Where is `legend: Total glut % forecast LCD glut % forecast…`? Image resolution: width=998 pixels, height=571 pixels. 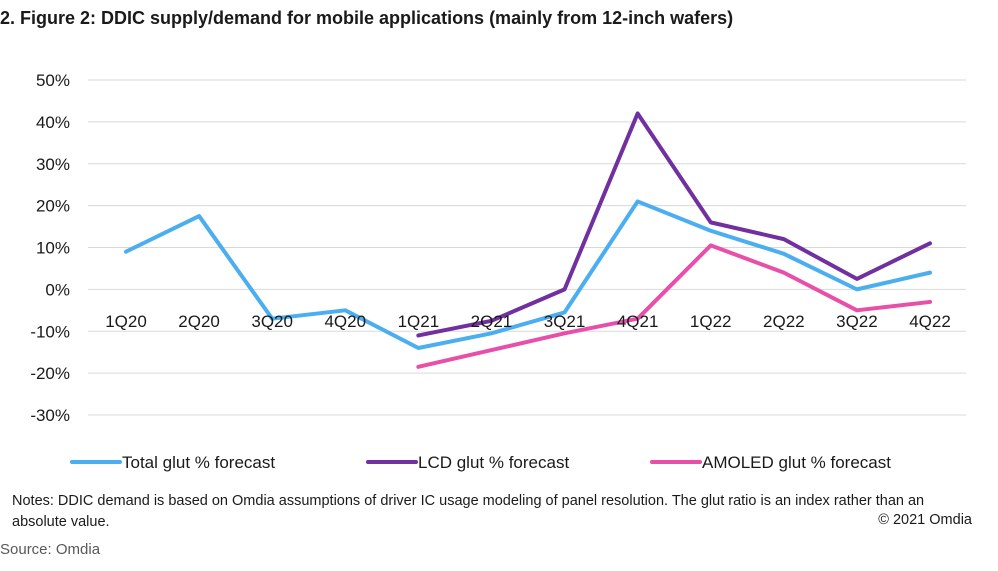
legend: Total glut % forecast LCD glut % forecast… is located at coordinates (480, 462).